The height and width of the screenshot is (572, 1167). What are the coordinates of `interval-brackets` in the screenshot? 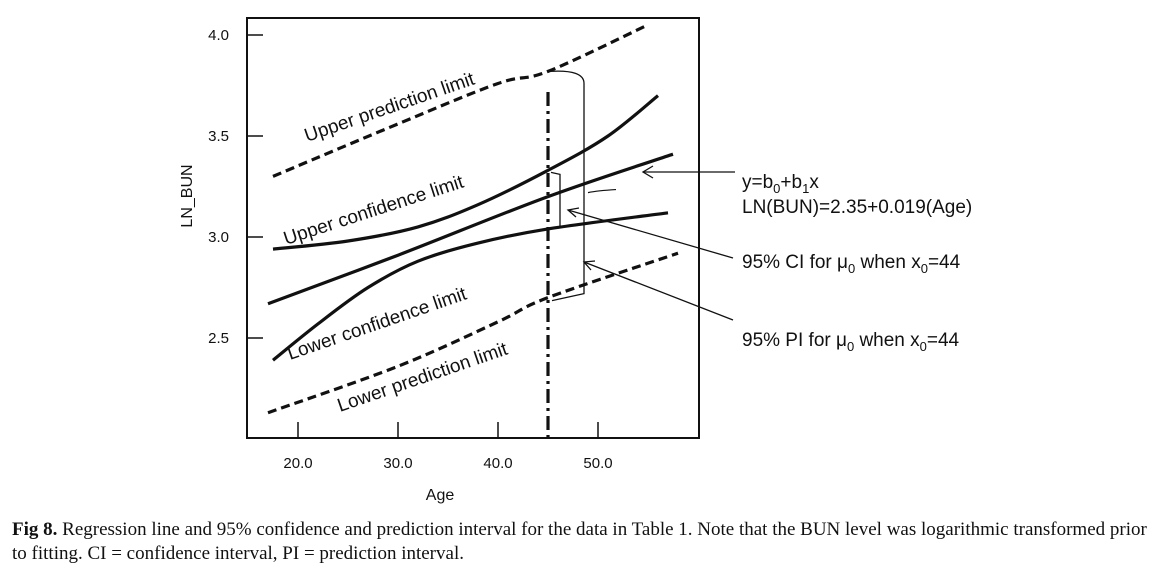 It's located at (583, 186).